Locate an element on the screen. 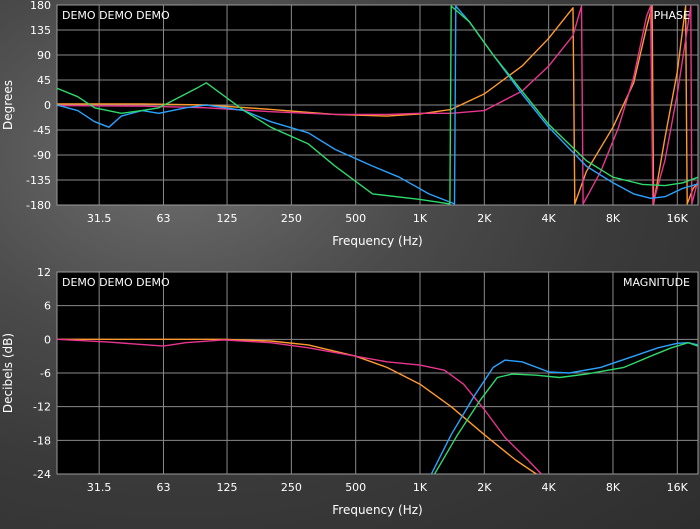  y-tick-label: -12 is located at coordinates (42, 407).